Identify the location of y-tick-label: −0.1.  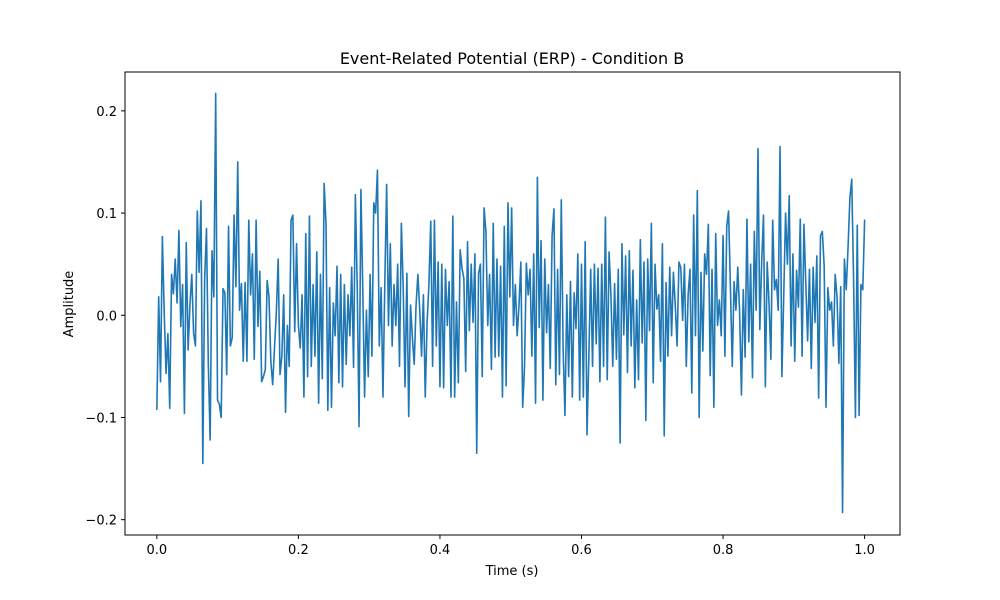
(101, 418).